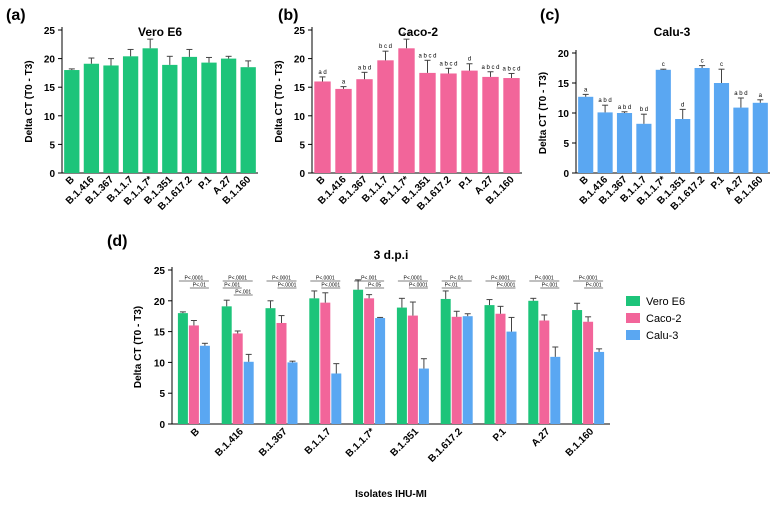  What do you see at coordinates (445, 445) in the screenshot?
I see `x-tick-label: B.1.617.2` at bounding box center [445, 445].